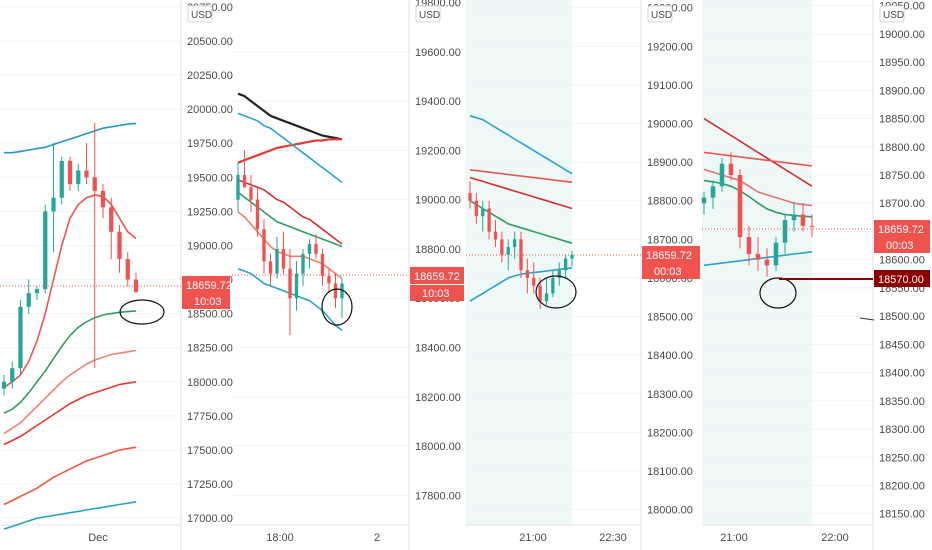  What do you see at coordinates (210, 485) in the screenshot?
I see `price-tick-label: 17250.00` at bounding box center [210, 485].